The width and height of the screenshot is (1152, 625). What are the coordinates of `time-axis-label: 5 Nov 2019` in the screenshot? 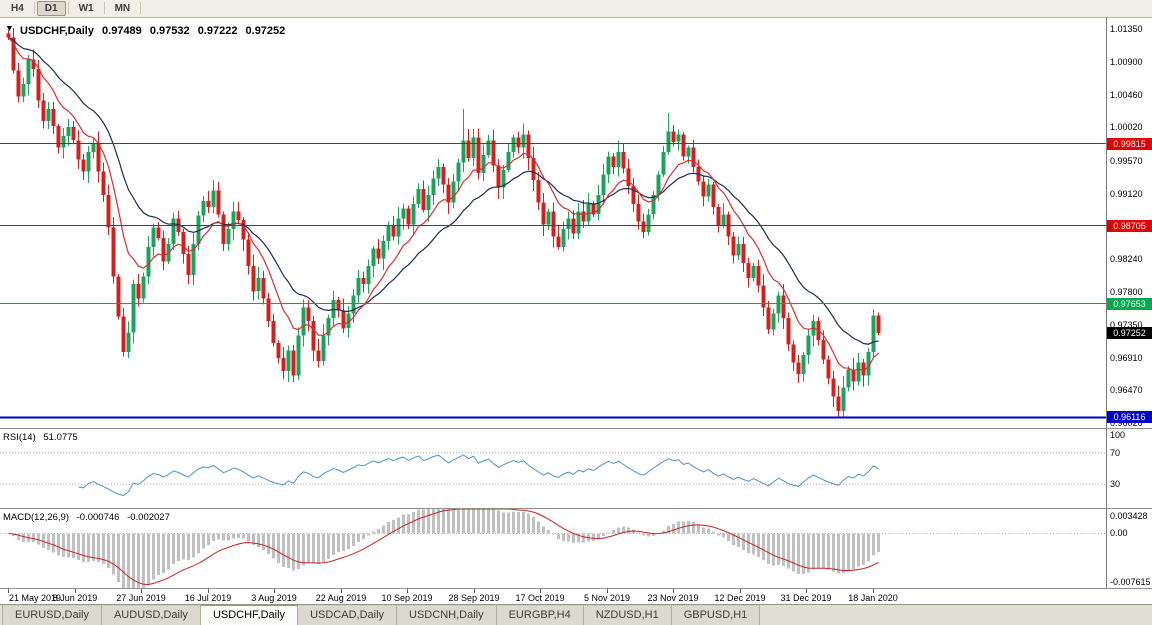 It's located at (607, 598).